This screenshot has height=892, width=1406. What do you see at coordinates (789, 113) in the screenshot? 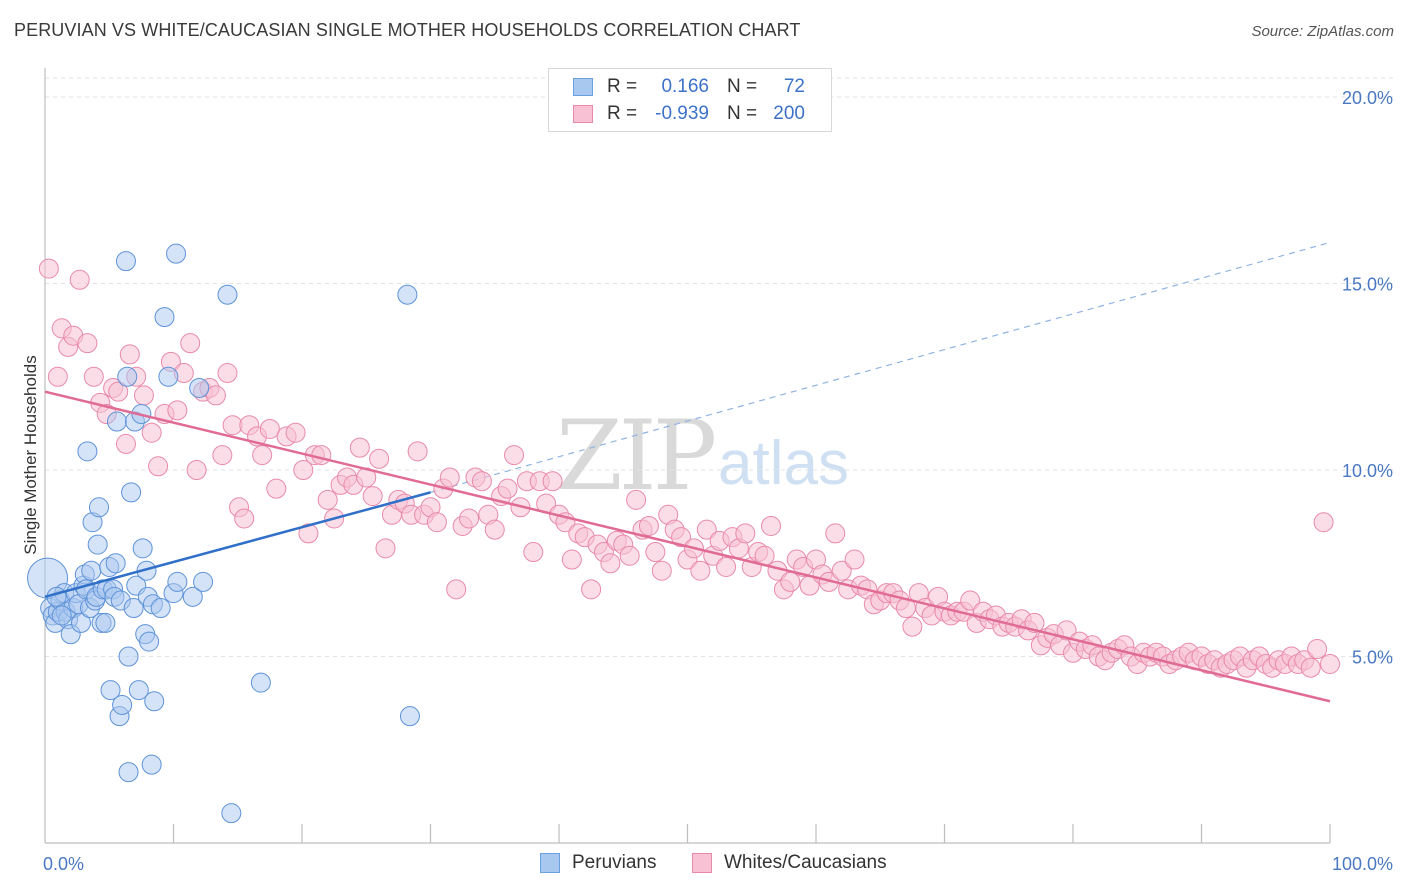
I see `legend-n-value: 200` at bounding box center [789, 113].